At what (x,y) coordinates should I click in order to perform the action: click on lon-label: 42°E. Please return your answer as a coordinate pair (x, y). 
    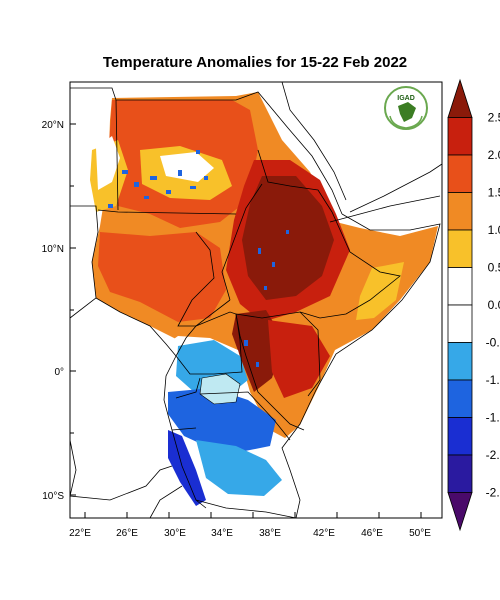
    Looking at the image, I should click on (324, 533).